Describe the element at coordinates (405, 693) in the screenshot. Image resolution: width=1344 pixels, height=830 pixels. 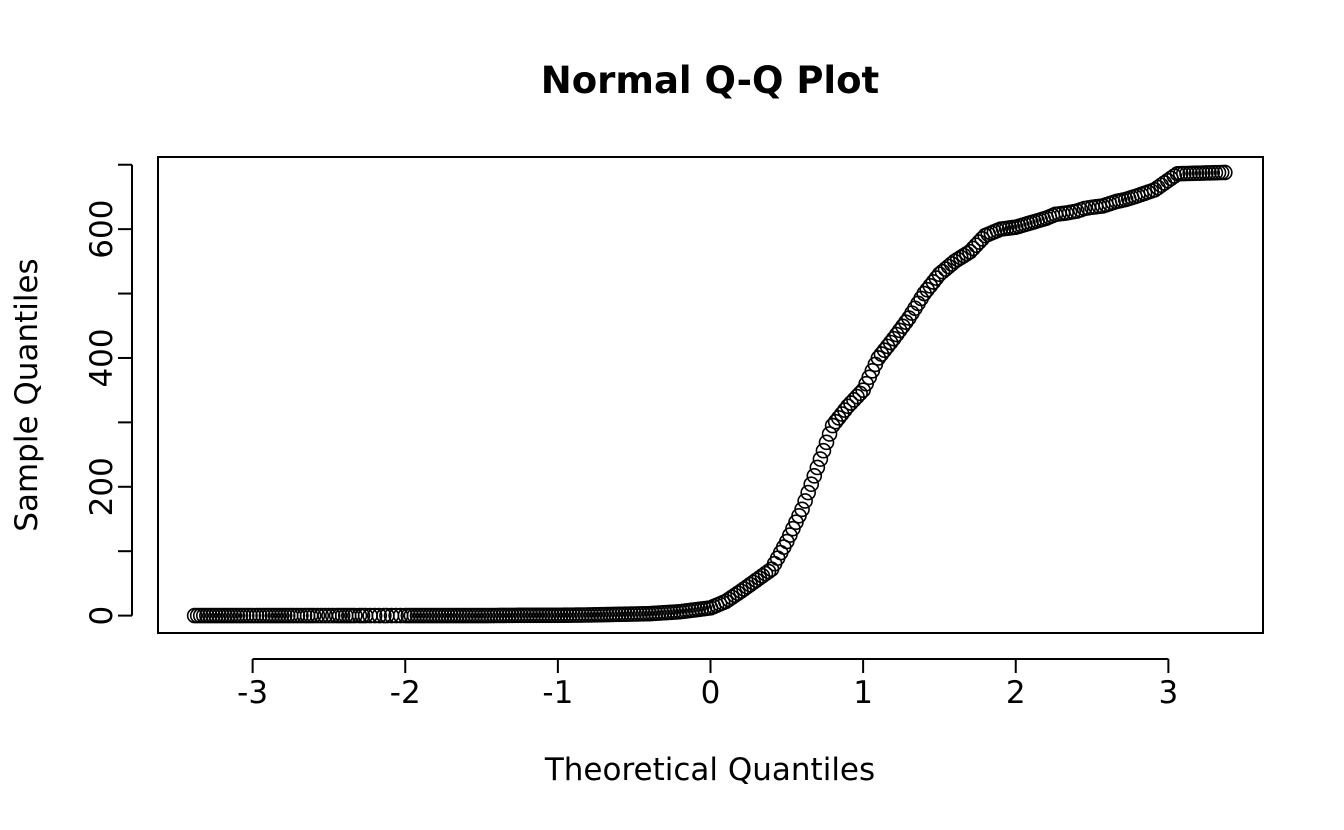
I see `x-tick-label: -2` at that location.